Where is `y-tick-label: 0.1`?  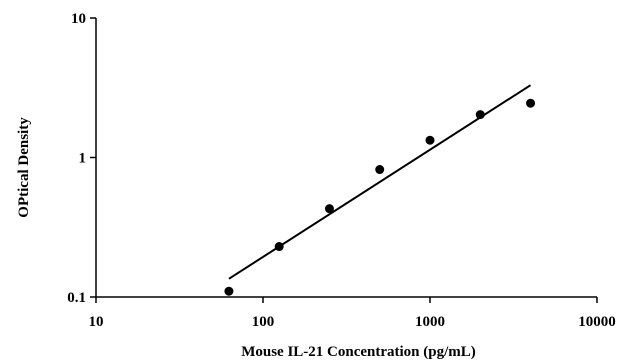
y-tick-label: 0.1 is located at coordinates (76, 298).